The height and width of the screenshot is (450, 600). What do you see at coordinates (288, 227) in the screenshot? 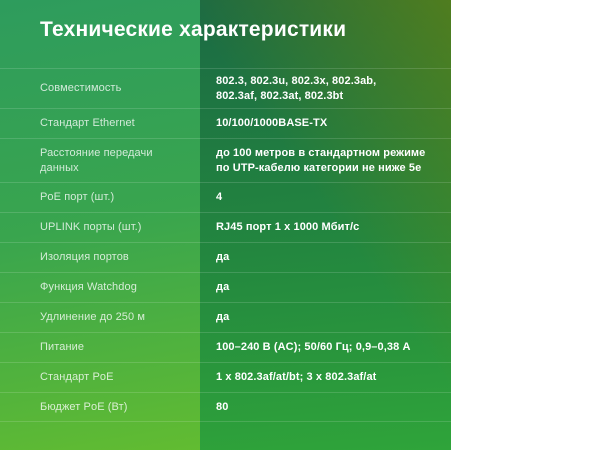
I see `spec-value: RJ45 порт 1 x 1000 Мбит/с` at bounding box center [288, 227].